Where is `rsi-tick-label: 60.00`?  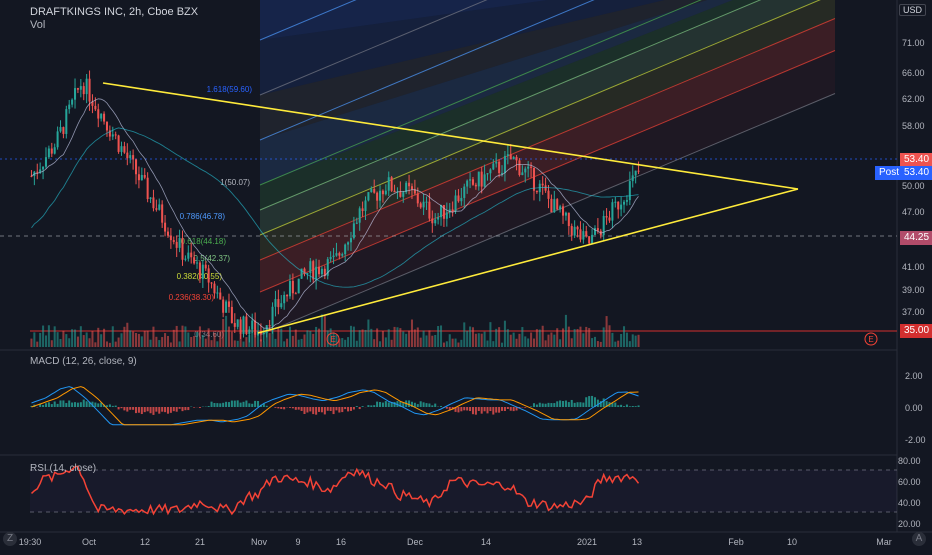 rsi-tick-label: 60.00 is located at coordinates (909, 482).